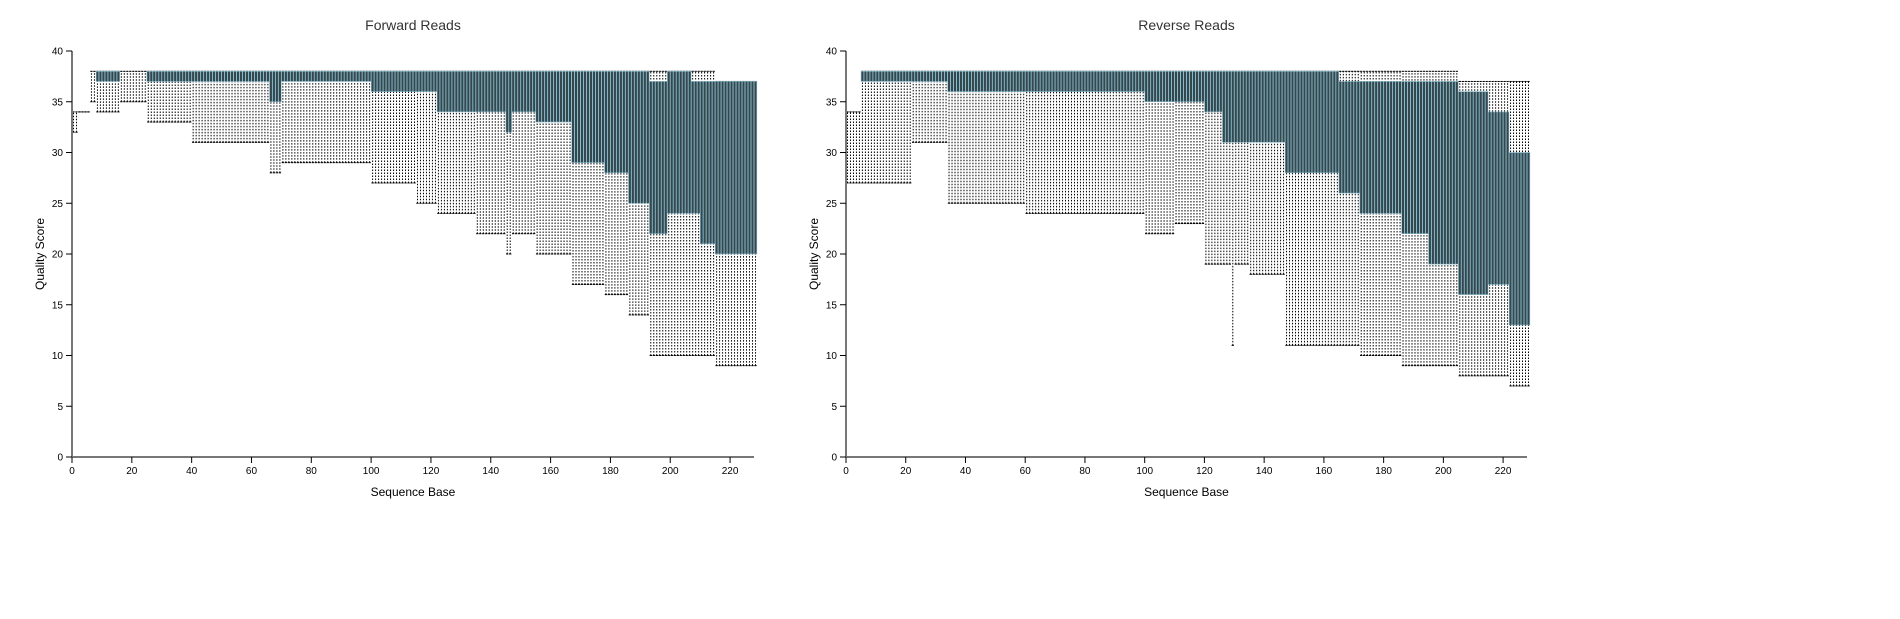  Describe the element at coordinates (132, 471) in the screenshot. I see `x-tick-label: 20` at that location.